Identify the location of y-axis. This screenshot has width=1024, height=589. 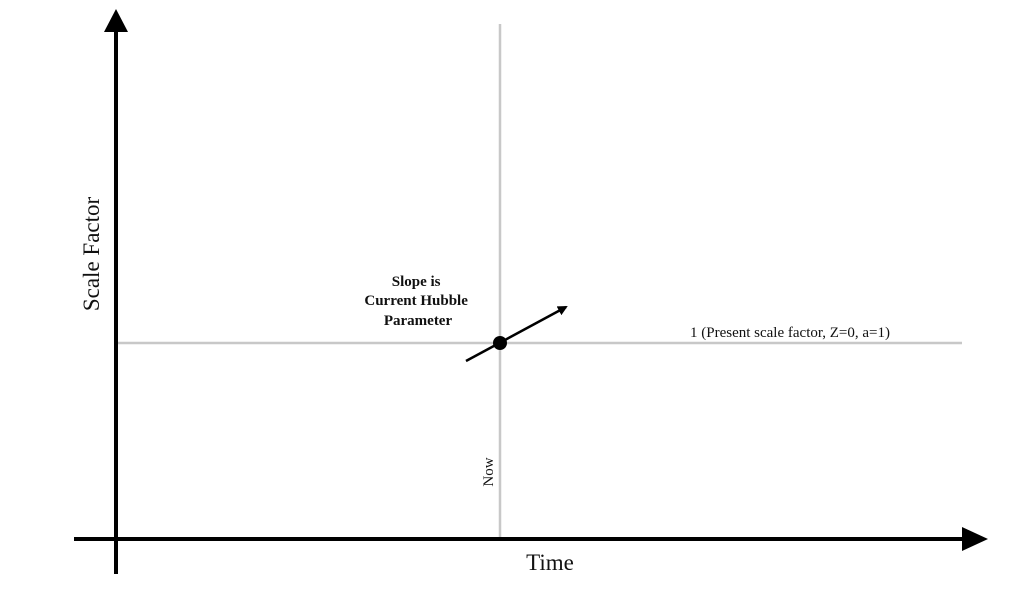
(116, 291).